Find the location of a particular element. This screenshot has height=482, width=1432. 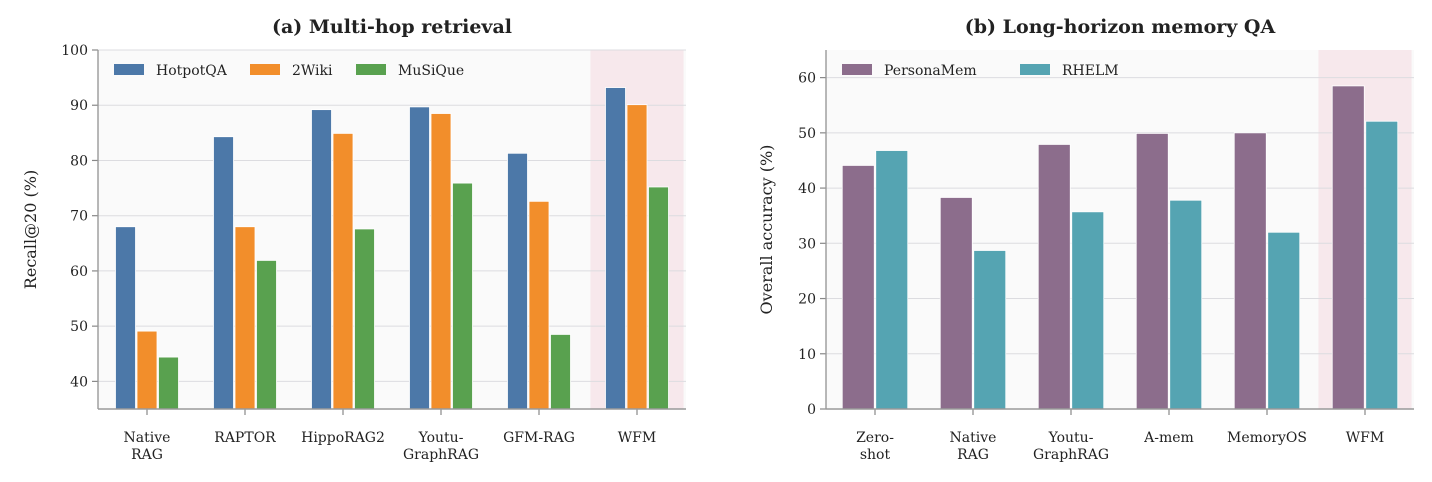

x-tick-label: HippoRAG2 is located at coordinates (343, 438).